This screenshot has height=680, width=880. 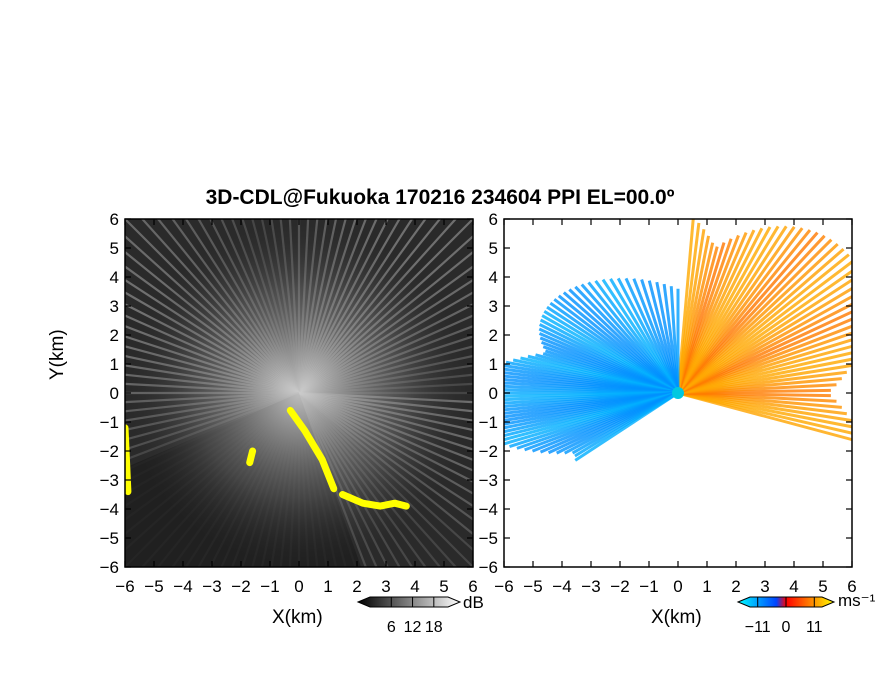 I want to click on x-tick-label-left: 2, so click(x=356, y=586).